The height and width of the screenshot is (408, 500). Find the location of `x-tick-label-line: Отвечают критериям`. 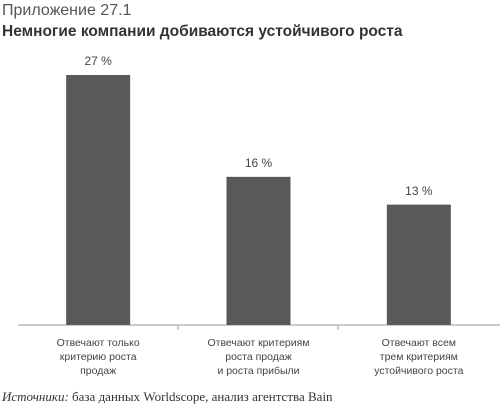

x-tick-label-line: Отвечают критериям is located at coordinates (258, 343).